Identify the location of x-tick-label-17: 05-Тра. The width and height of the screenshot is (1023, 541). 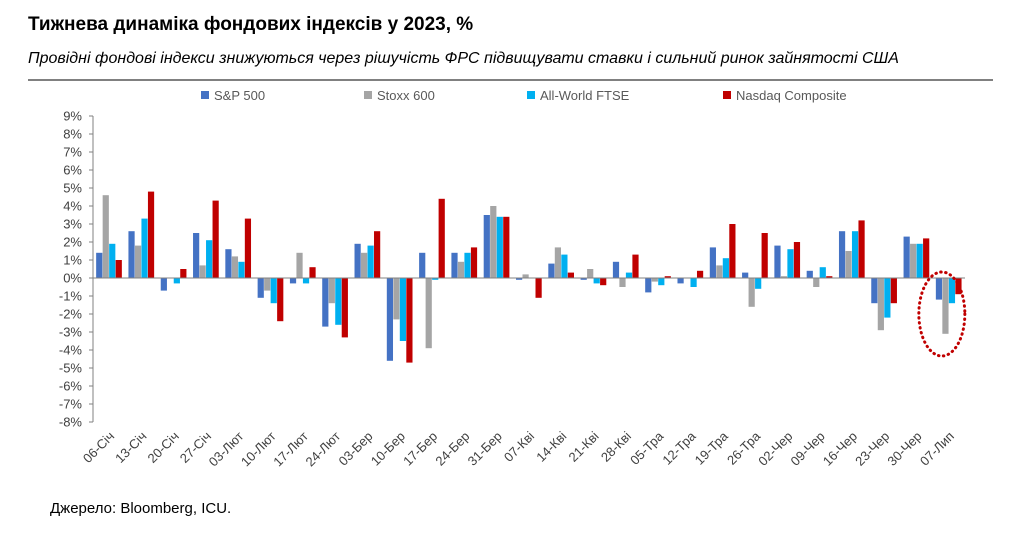
(647, 448).